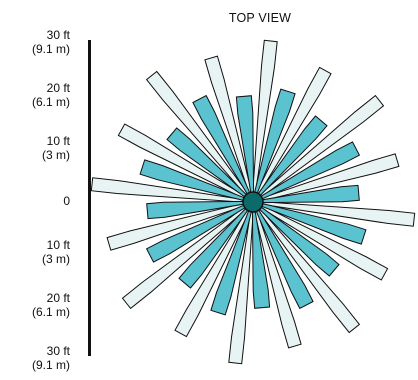 The height and width of the screenshot is (380, 418). I want to click on diagram-title: TOP VIEW, so click(260, 18).